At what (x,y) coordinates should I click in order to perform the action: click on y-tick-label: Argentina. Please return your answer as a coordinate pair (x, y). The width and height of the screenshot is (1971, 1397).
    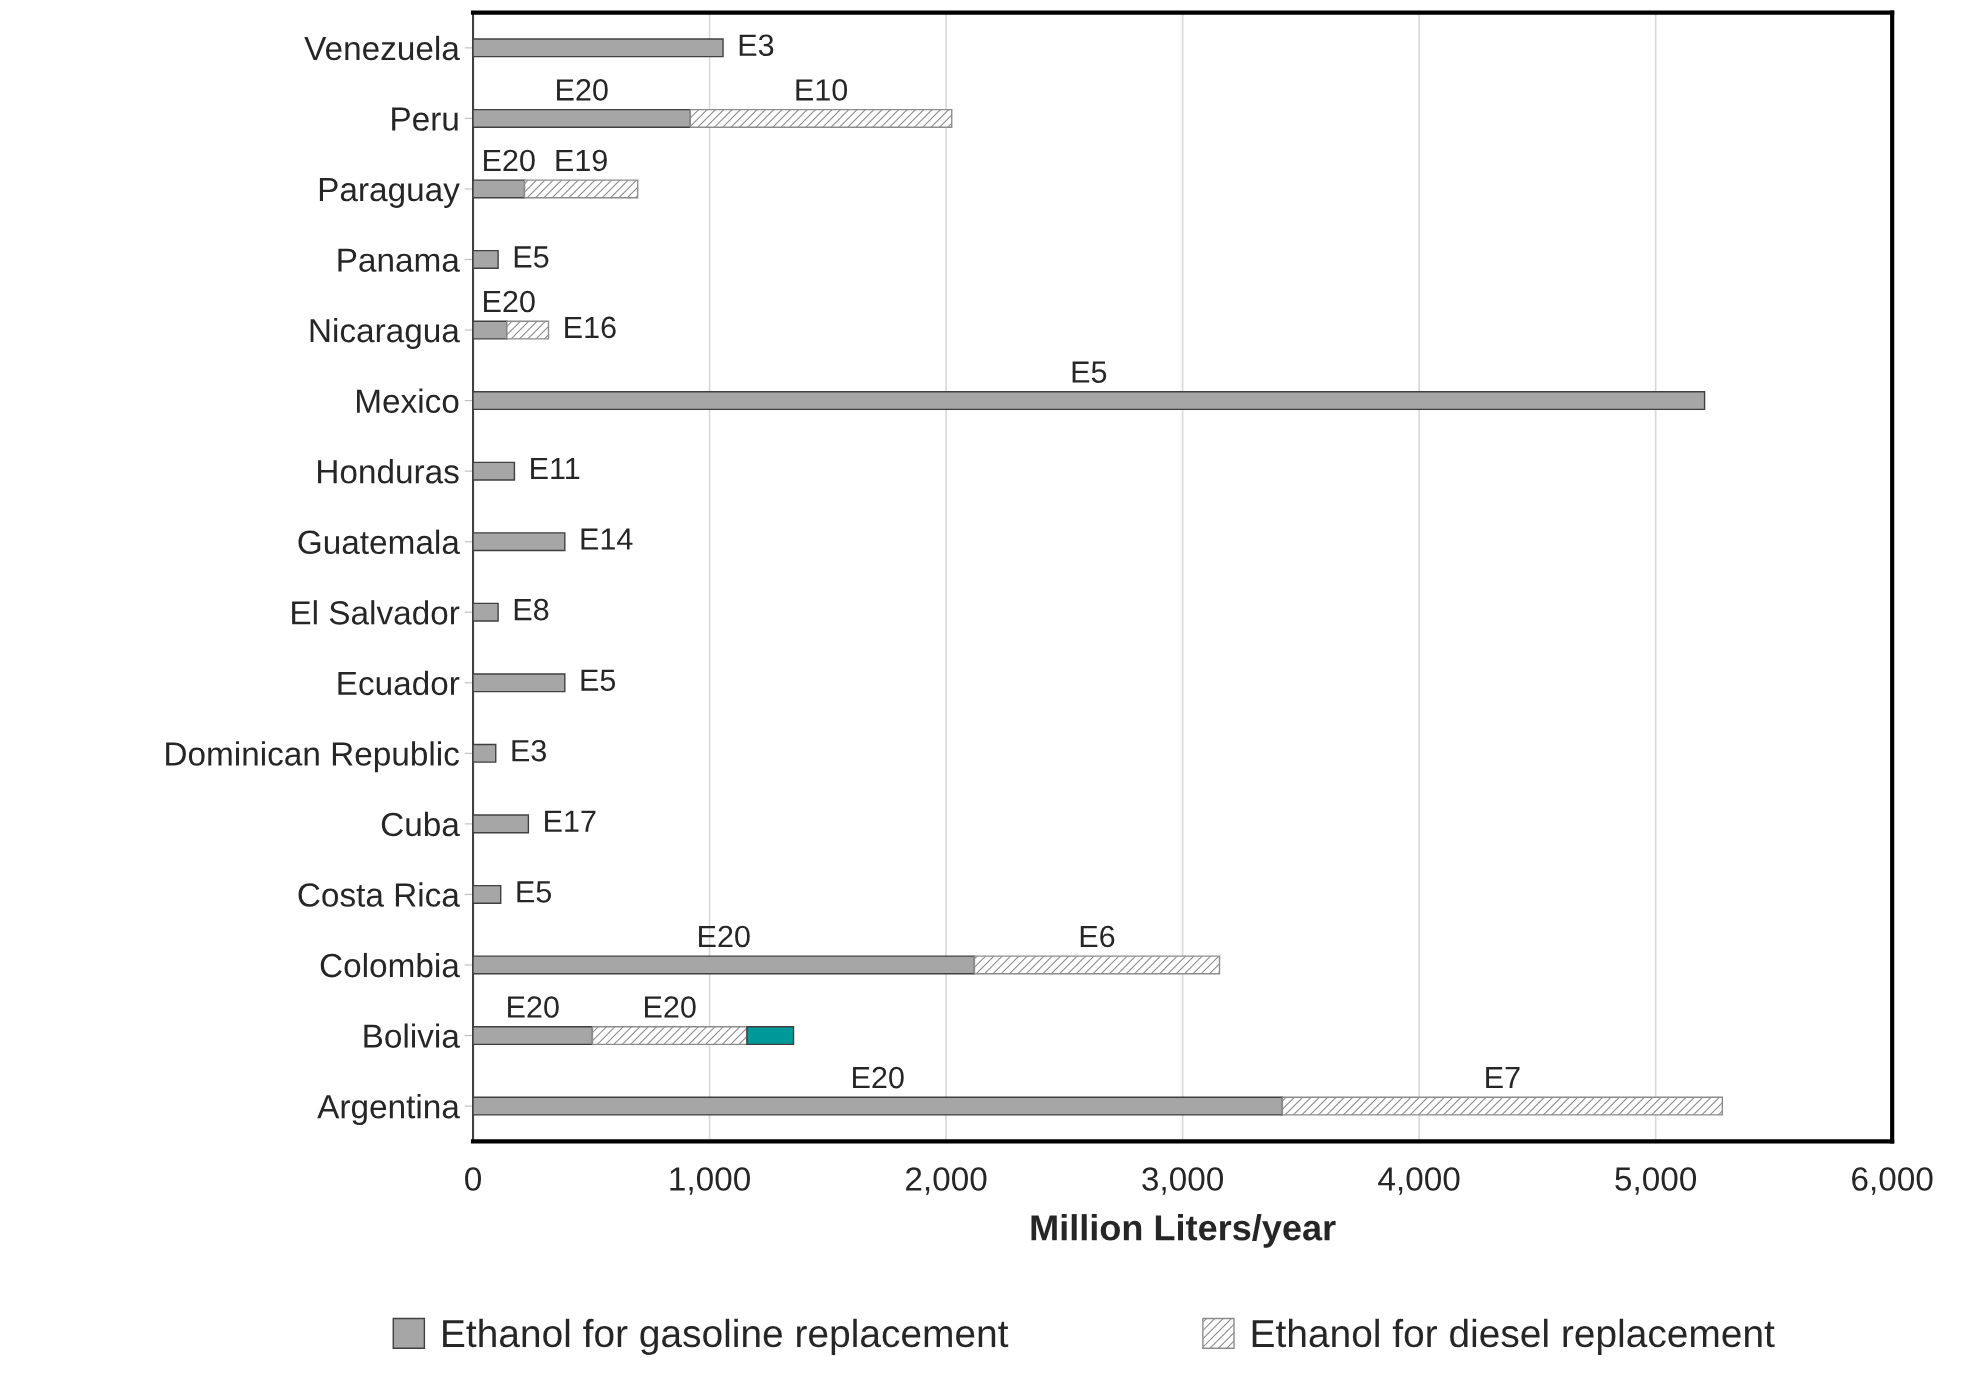
    Looking at the image, I should click on (388, 1110).